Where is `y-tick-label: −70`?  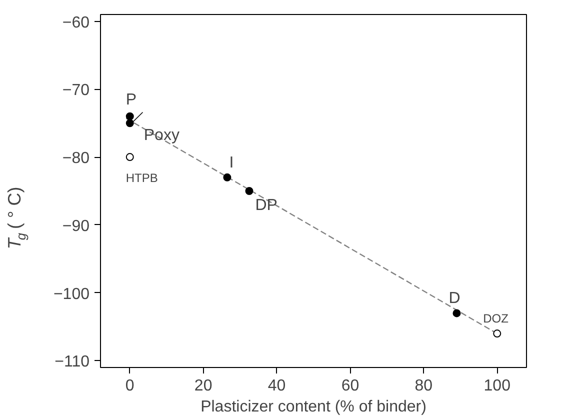 y-tick-label: −70 is located at coordinates (76, 91).